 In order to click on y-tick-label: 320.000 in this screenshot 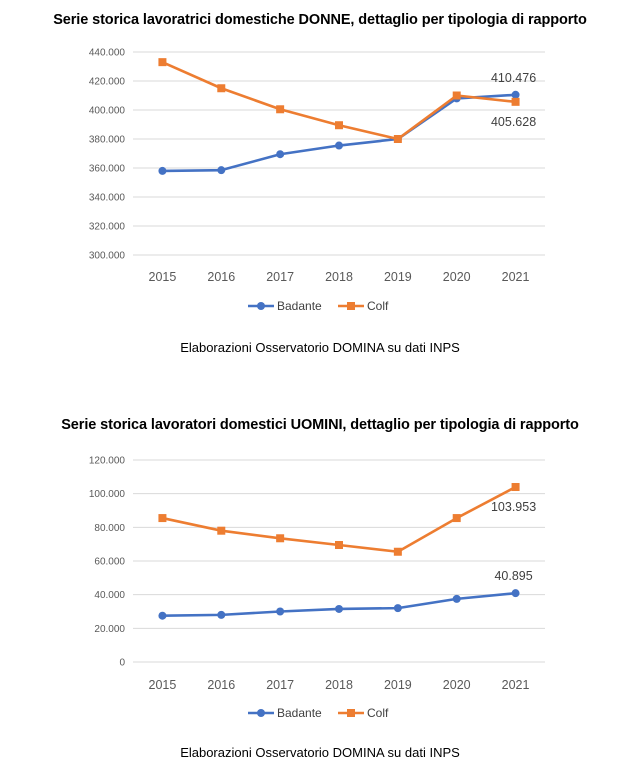, I will do `click(107, 227)`.